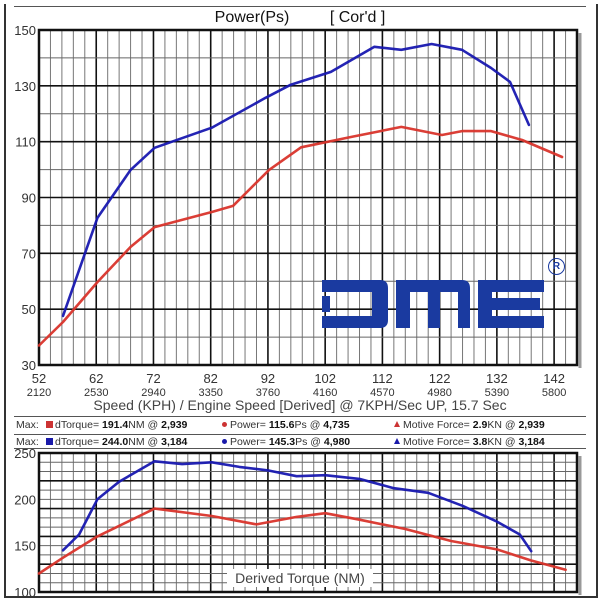 The image size is (600, 600). What do you see at coordinates (25, 453) in the screenshot?
I see `y-tick-label: 250` at bounding box center [25, 453].